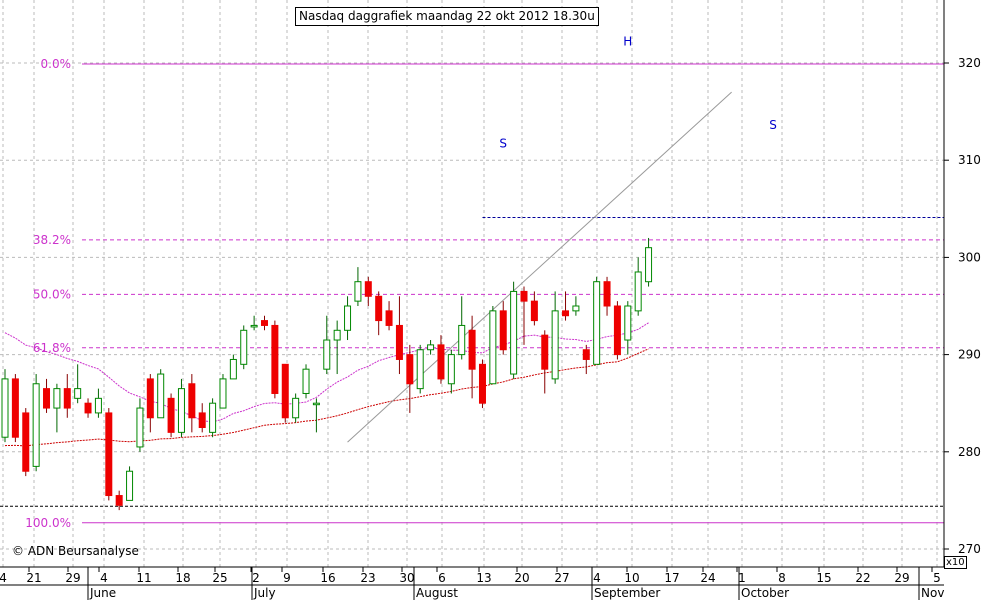 This screenshot has width=985, height=600. Describe the element at coordinates (969, 452) in the screenshot. I see `y-tick-label: 280` at that location.